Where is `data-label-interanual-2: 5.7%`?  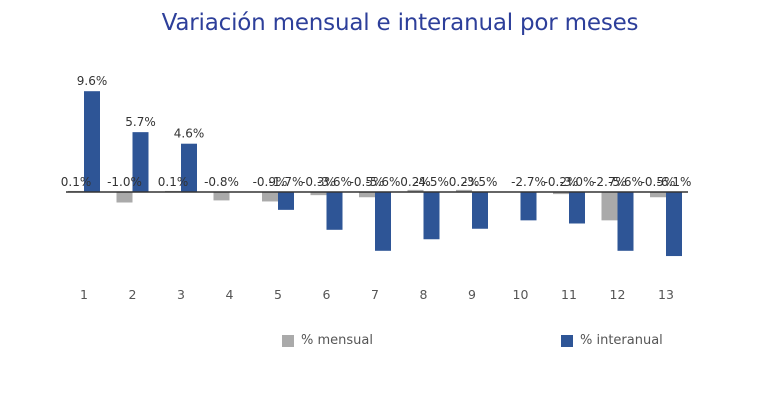 data-label-interanual-2: 5.7% is located at coordinates (140, 122).